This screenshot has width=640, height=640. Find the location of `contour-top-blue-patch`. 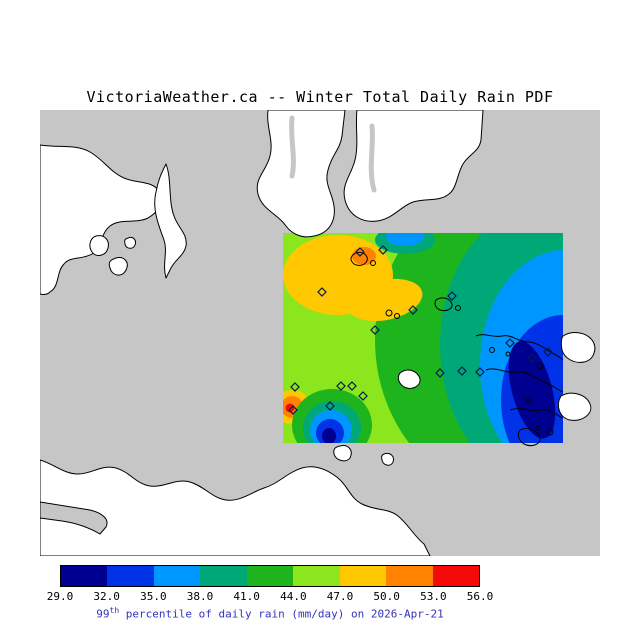

contour-top-blue-patch is located at coordinates (405, 239).